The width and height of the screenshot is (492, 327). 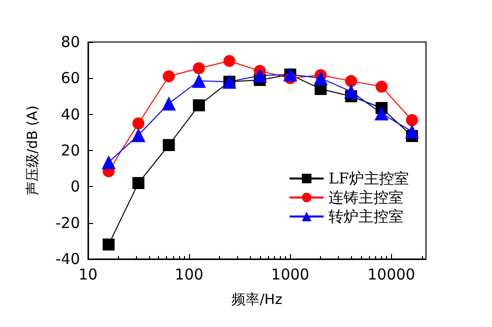 I want to click on x-tick-label: 1000, so click(x=290, y=275).